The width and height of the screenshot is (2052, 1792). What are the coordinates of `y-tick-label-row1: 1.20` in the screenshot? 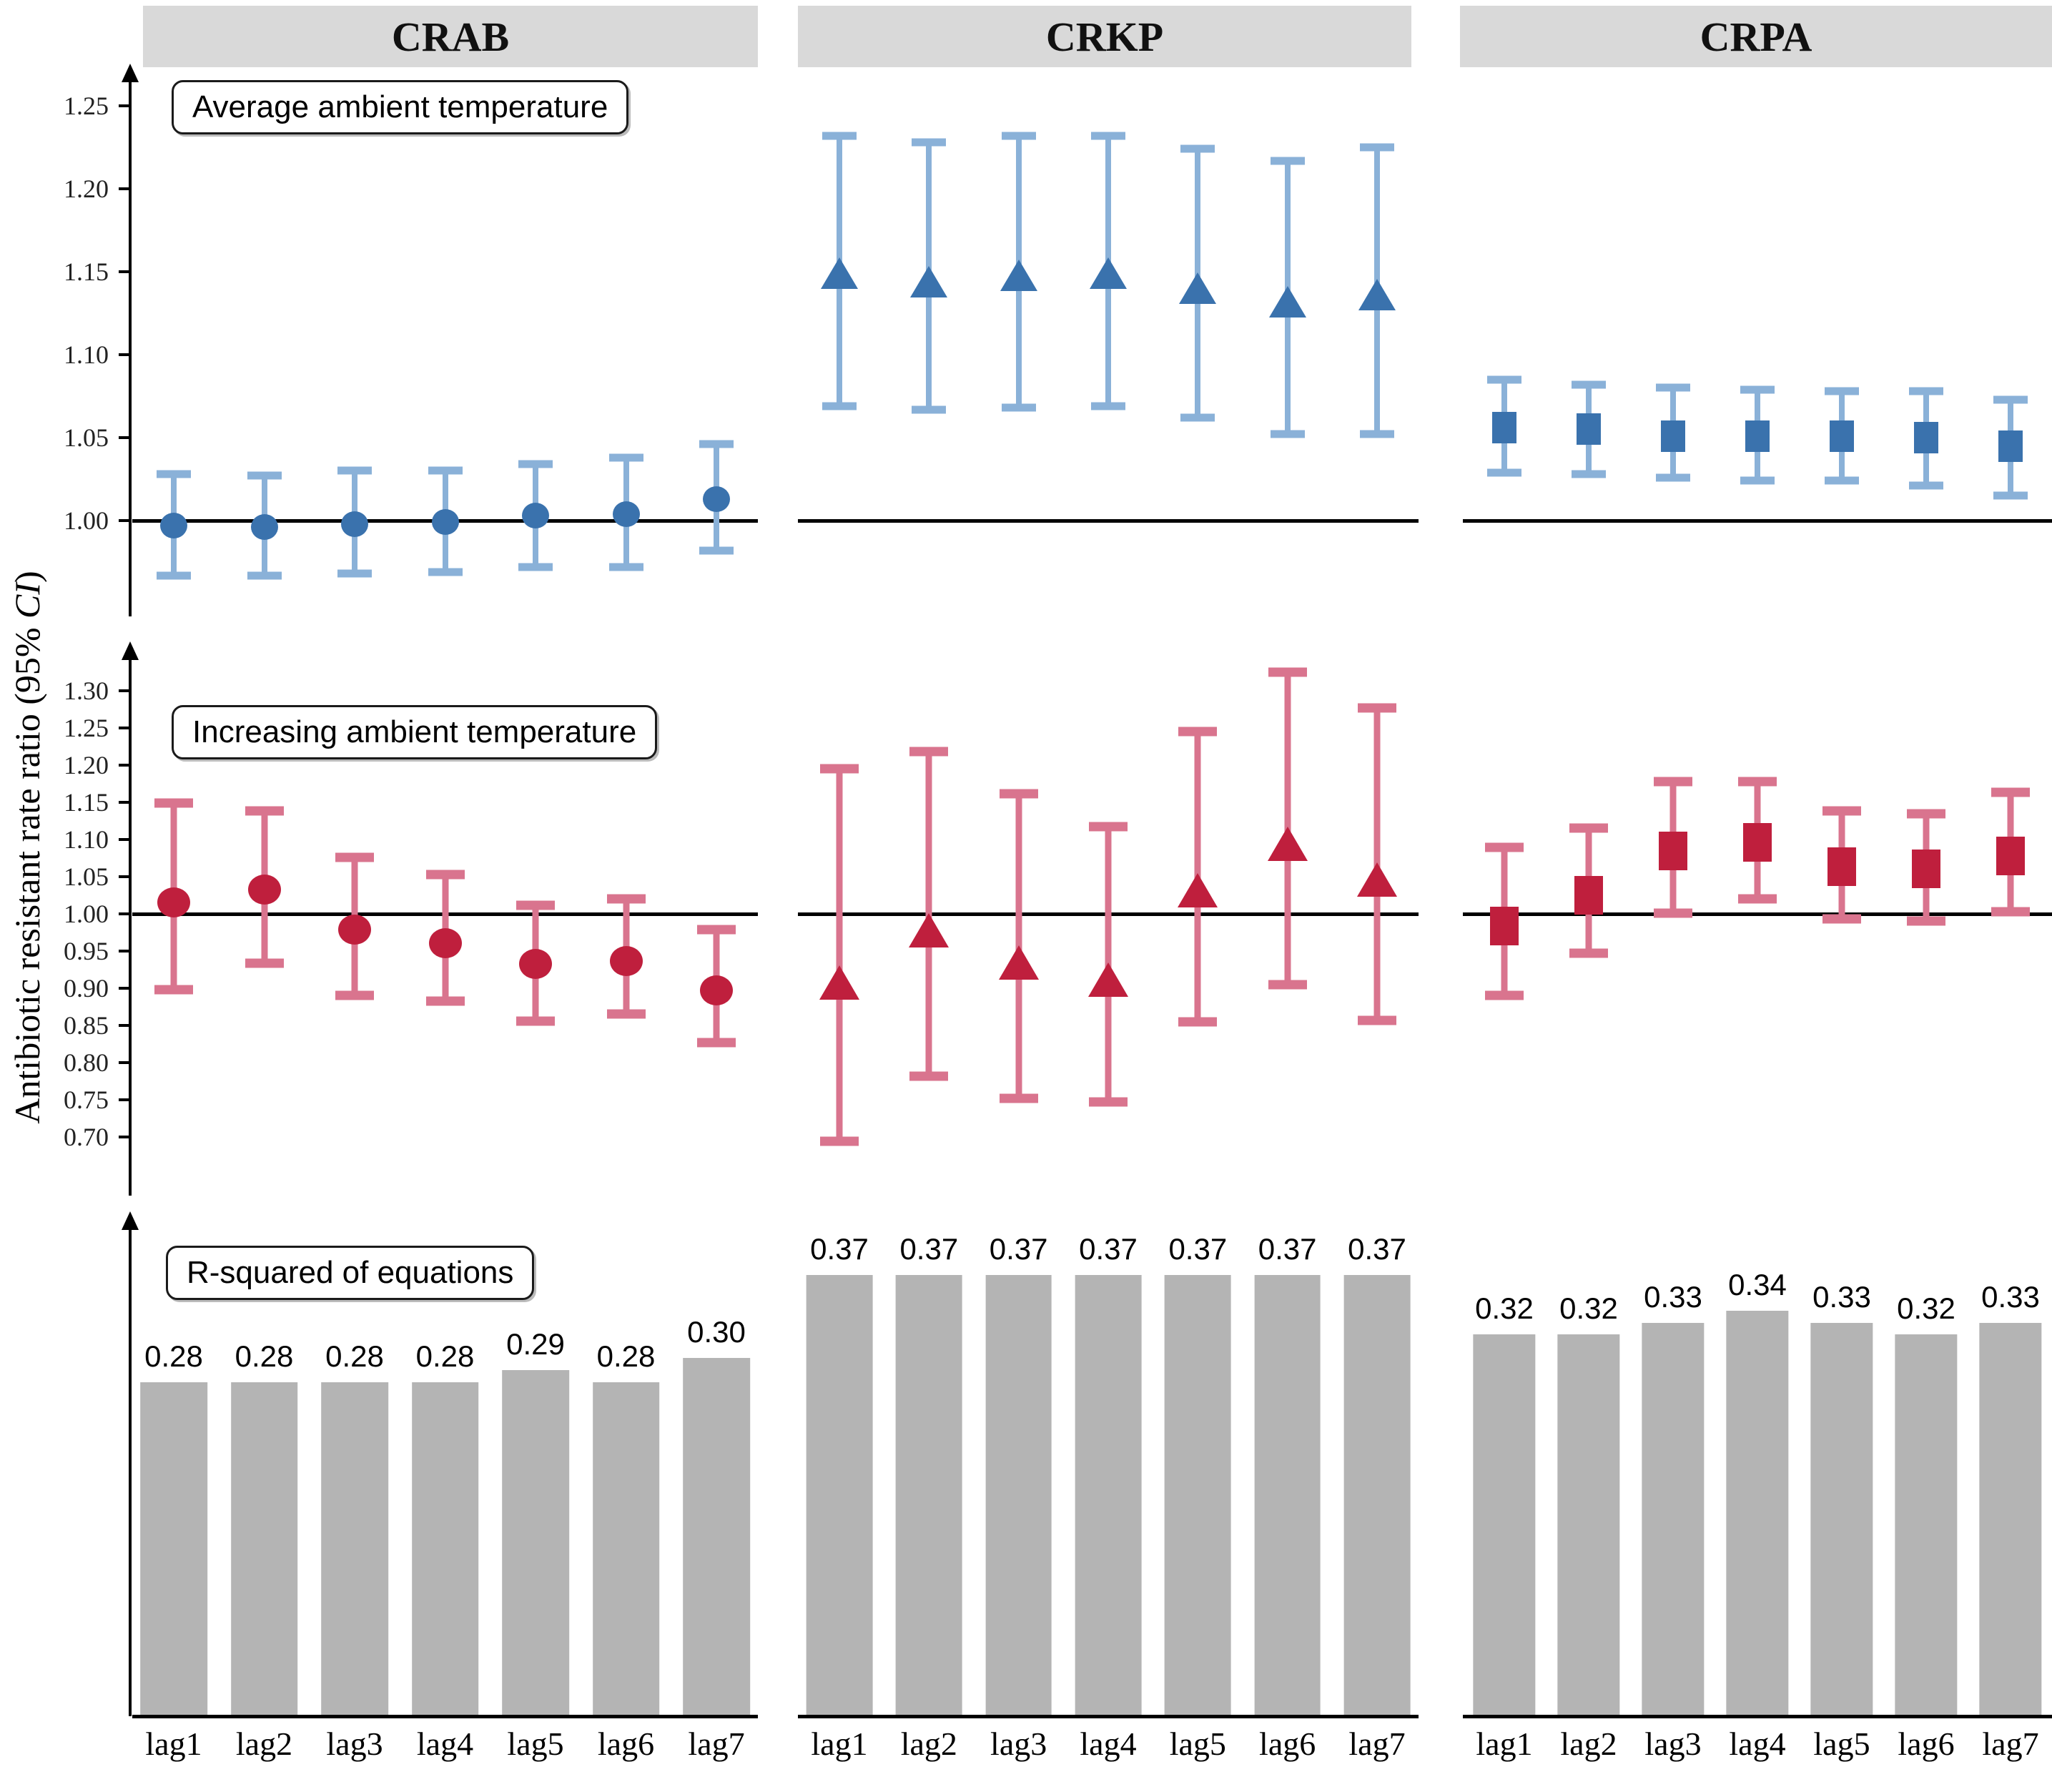 It's located at (87, 765).